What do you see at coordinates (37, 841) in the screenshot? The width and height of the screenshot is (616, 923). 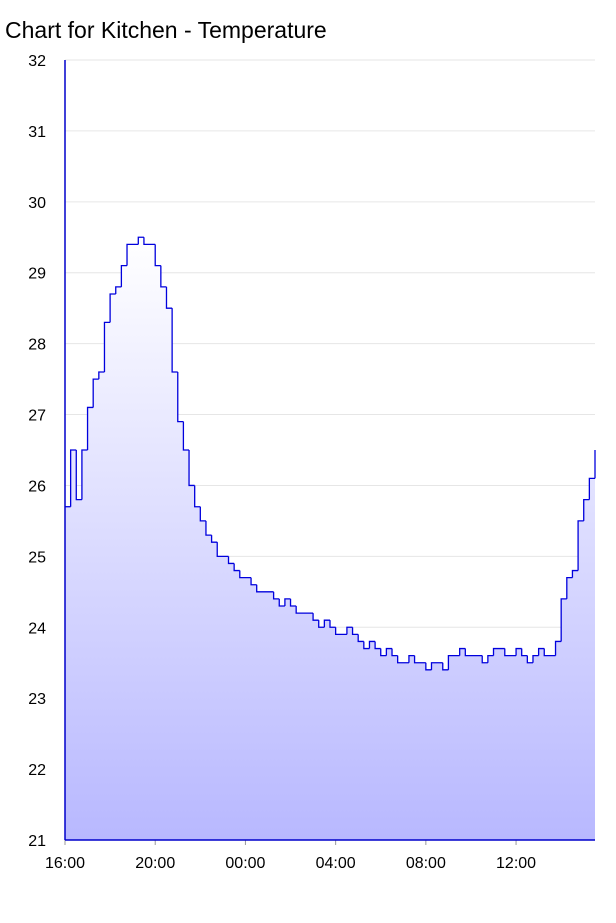 I see `y-tick-label: 21` at bounding box center [37, 841].